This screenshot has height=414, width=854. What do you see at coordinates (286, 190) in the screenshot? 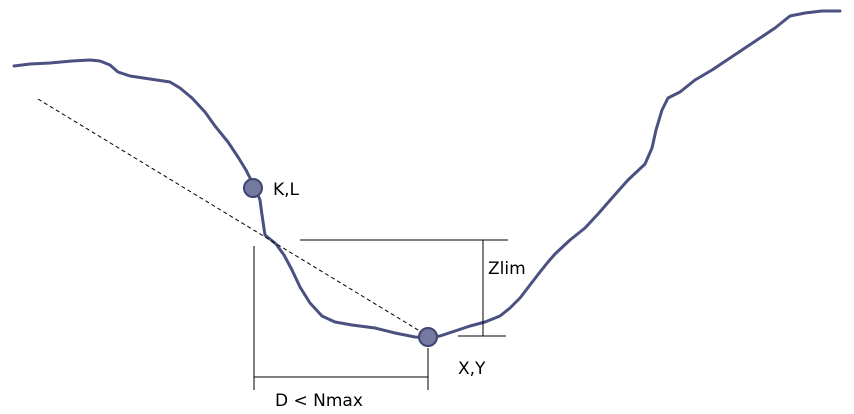
I see `label-kl: K,L` at bounding box center [286, 190].